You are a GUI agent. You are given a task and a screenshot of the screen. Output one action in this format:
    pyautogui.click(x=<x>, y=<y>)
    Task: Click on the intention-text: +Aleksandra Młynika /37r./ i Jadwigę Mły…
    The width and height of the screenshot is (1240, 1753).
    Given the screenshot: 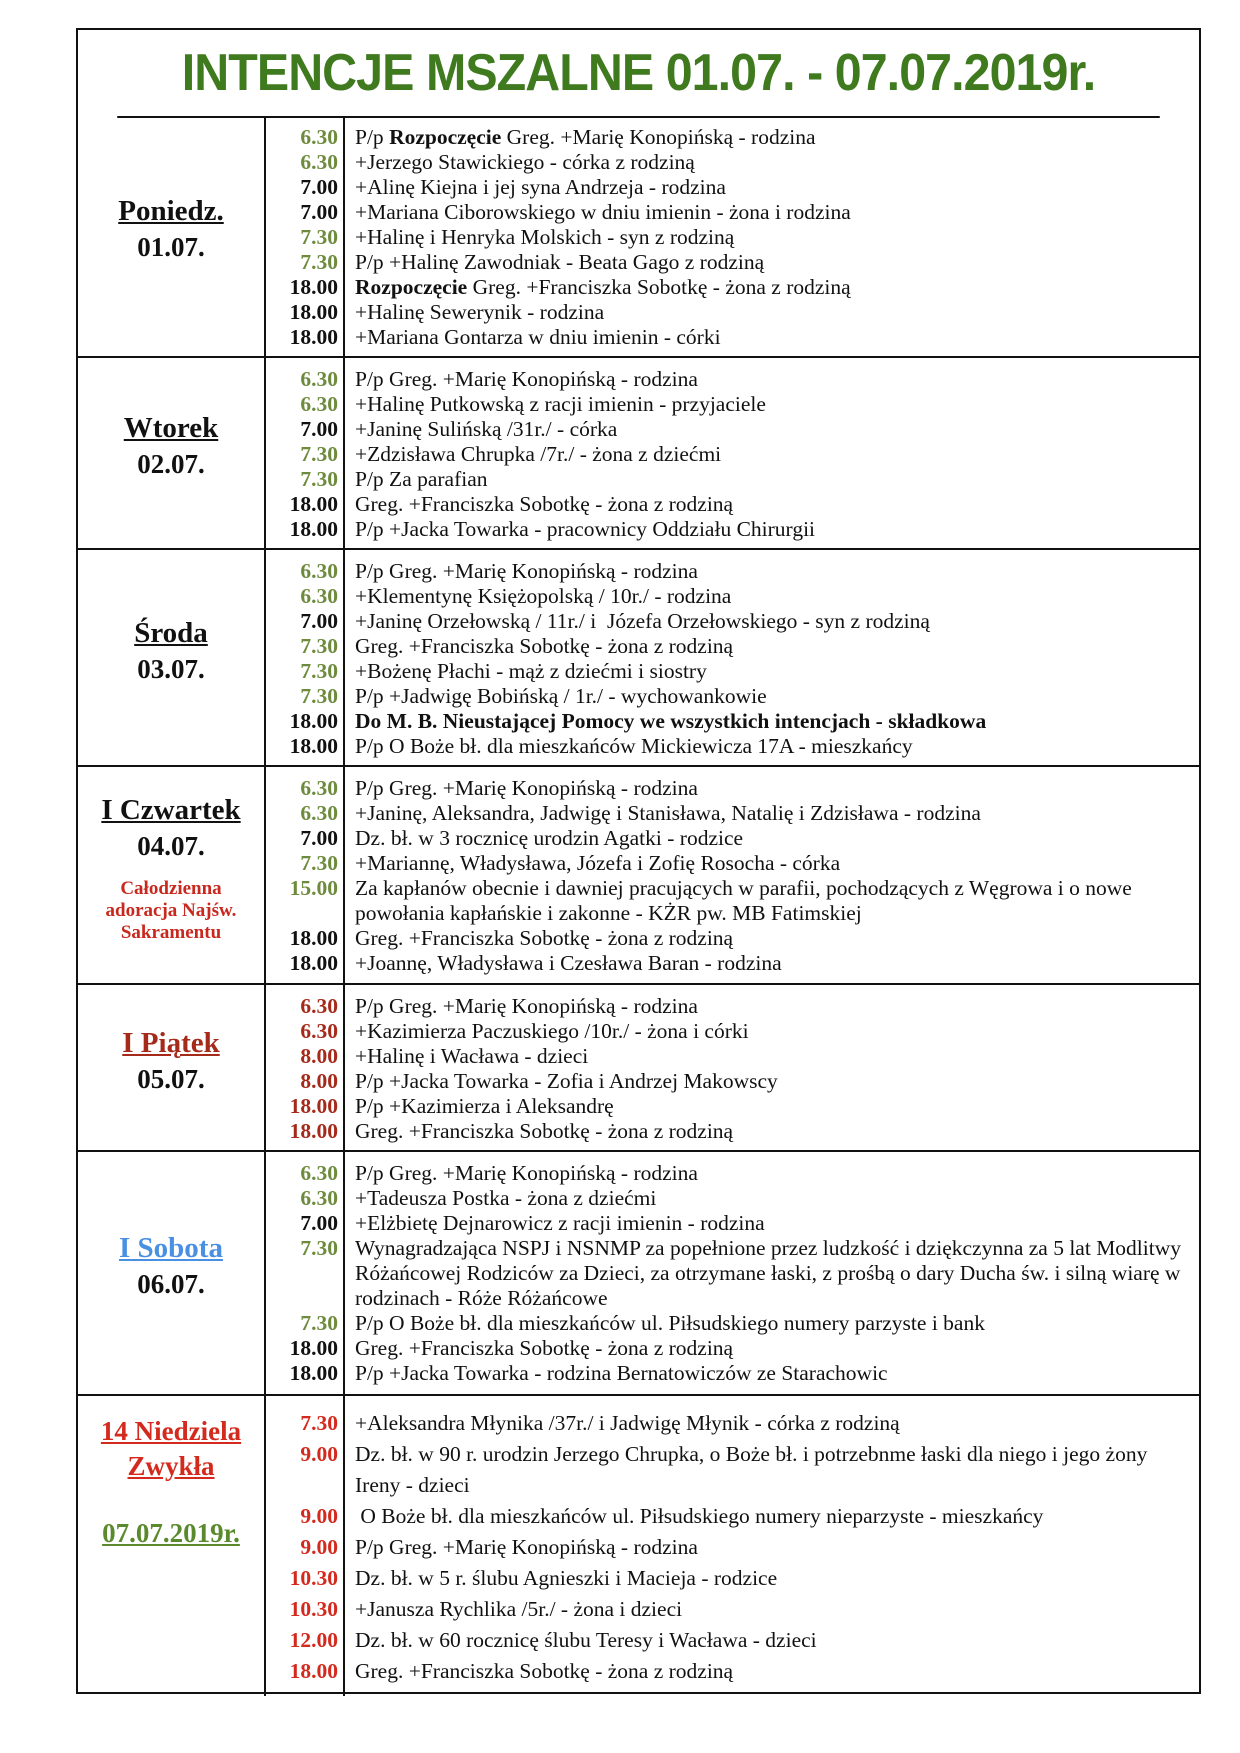 What is the action you would take?
    pyautogui.click(x=768, y=1423)
    